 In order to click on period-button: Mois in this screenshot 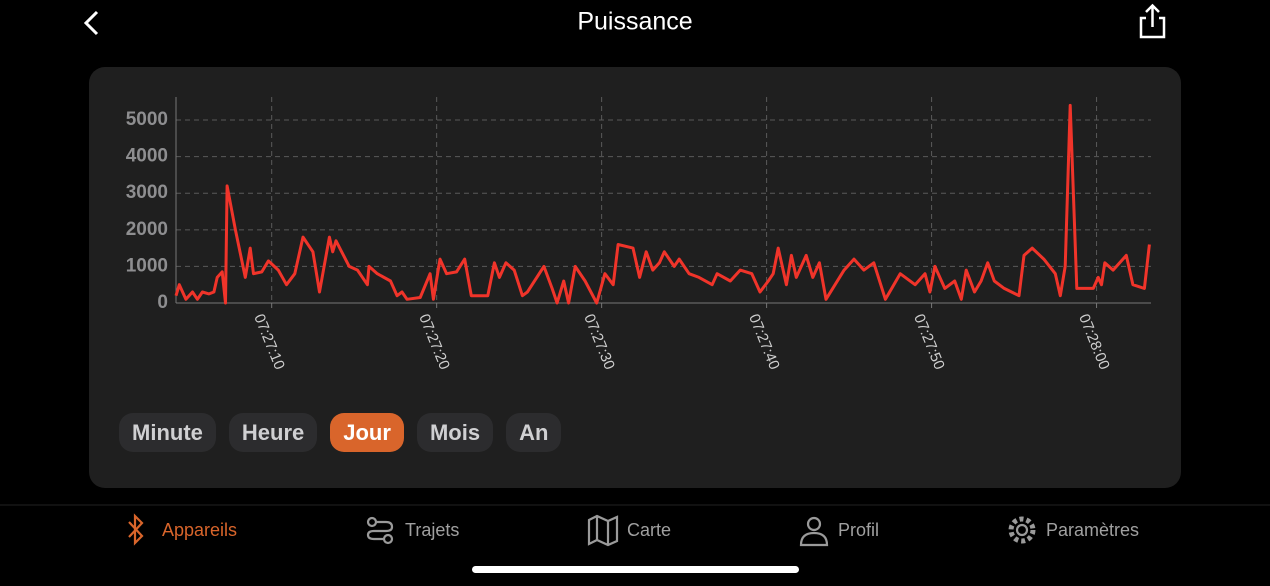, I will do `click(455, 432)`.